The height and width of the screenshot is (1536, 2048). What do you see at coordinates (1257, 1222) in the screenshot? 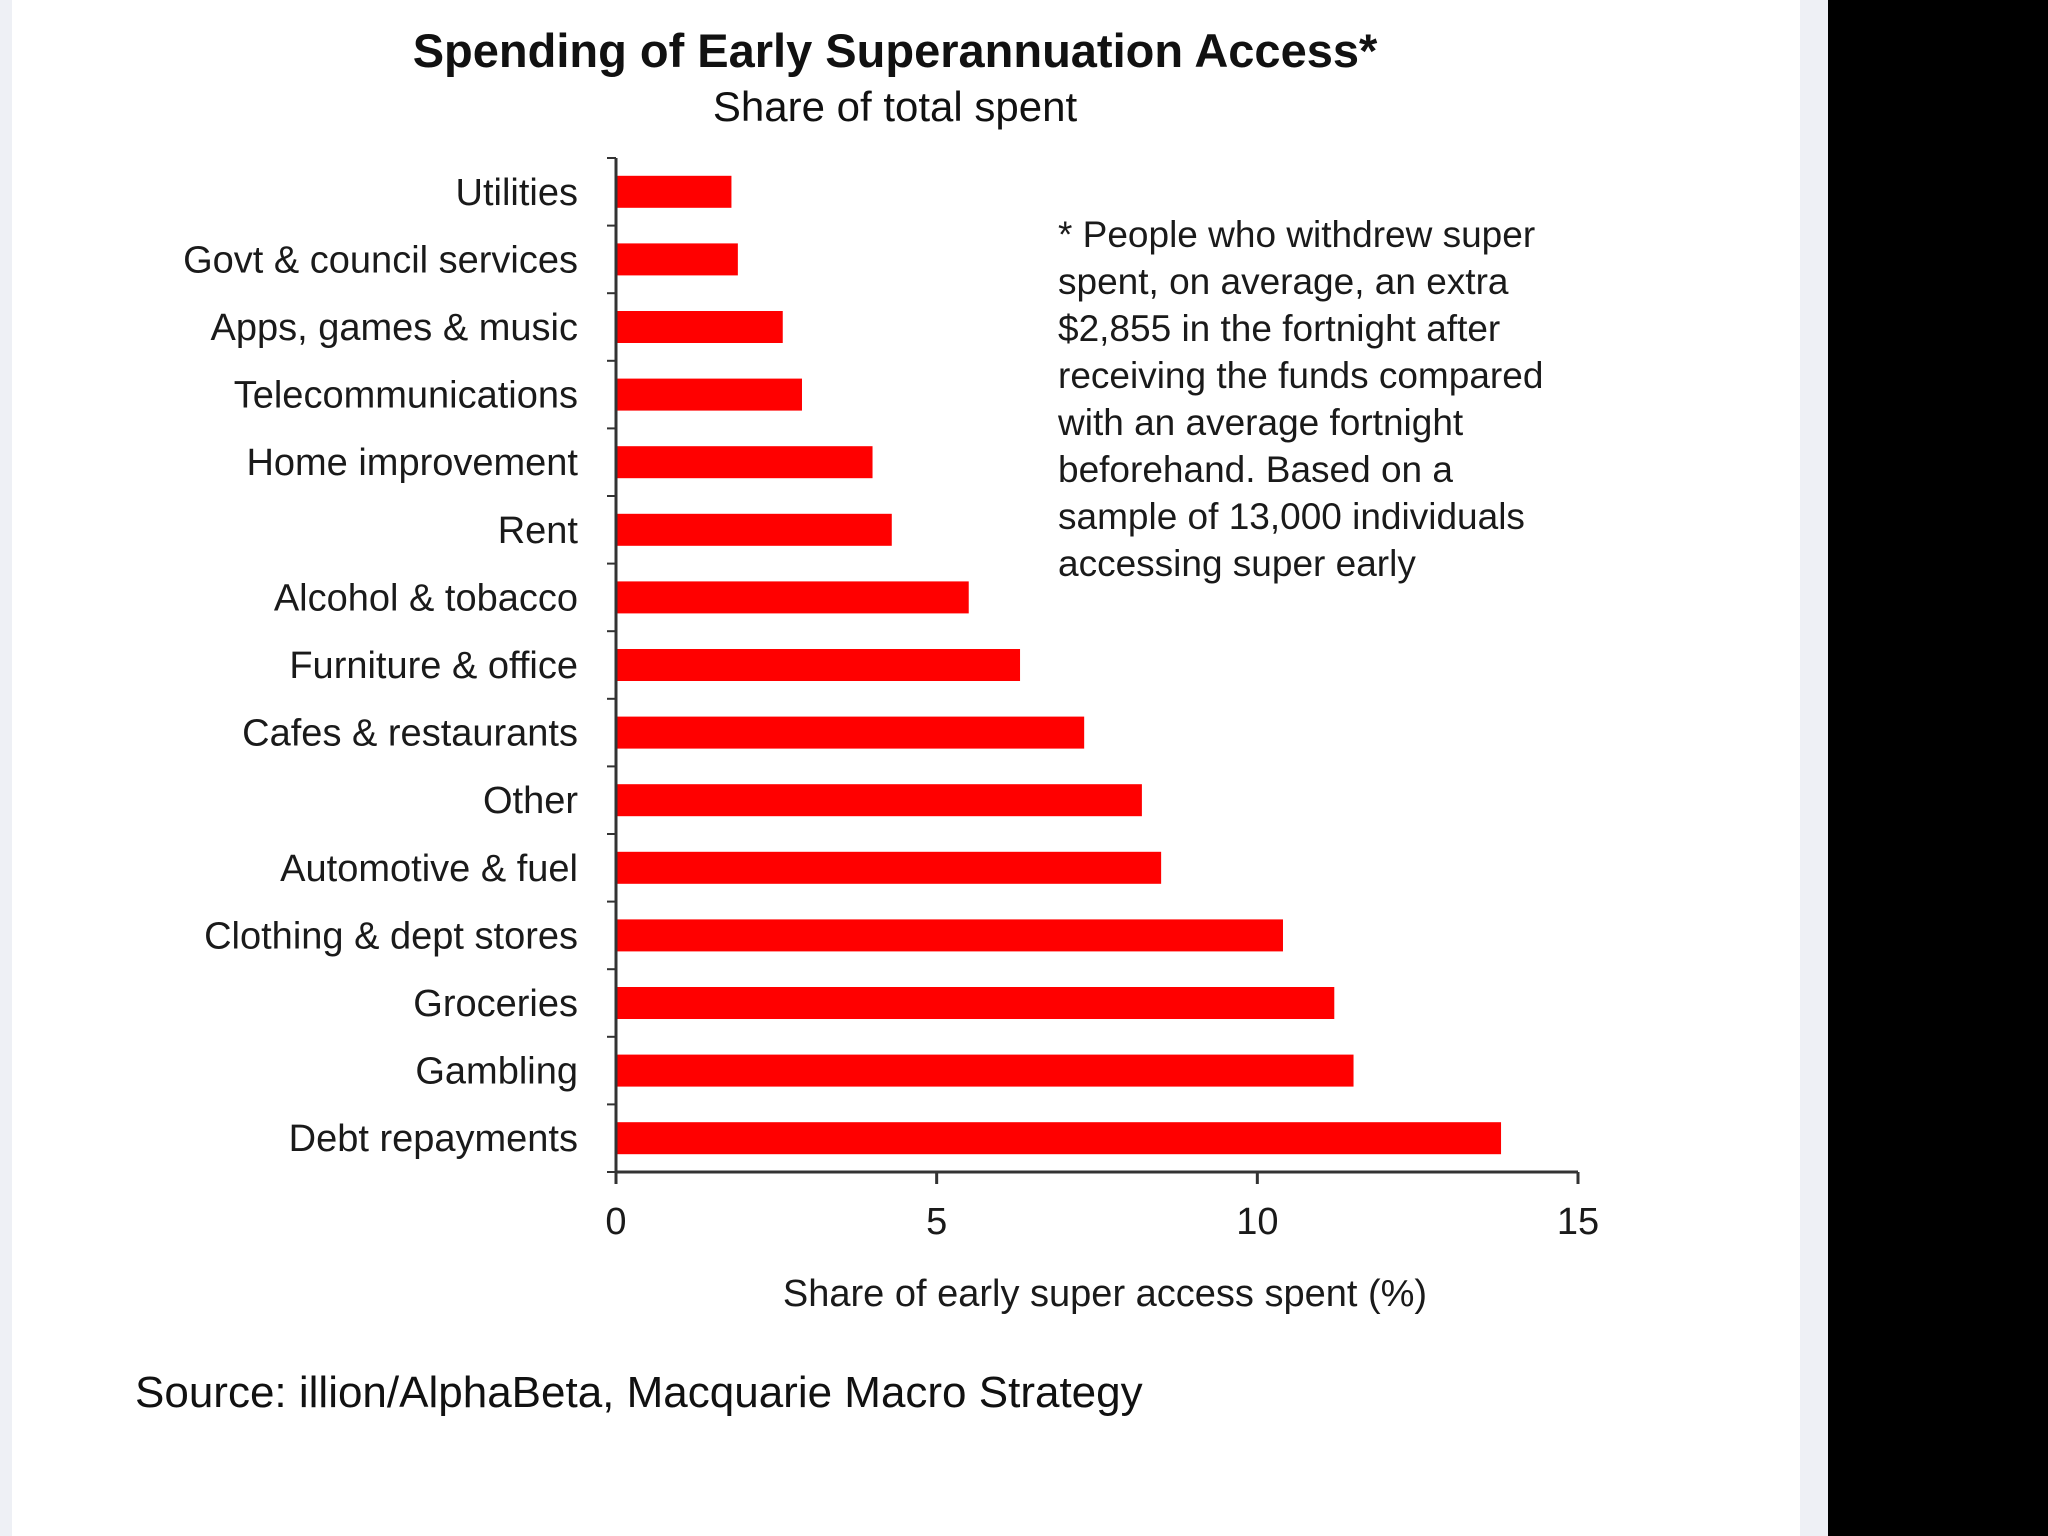
I see `x-tick-label: 10` at bounding box center [1257, 1222].